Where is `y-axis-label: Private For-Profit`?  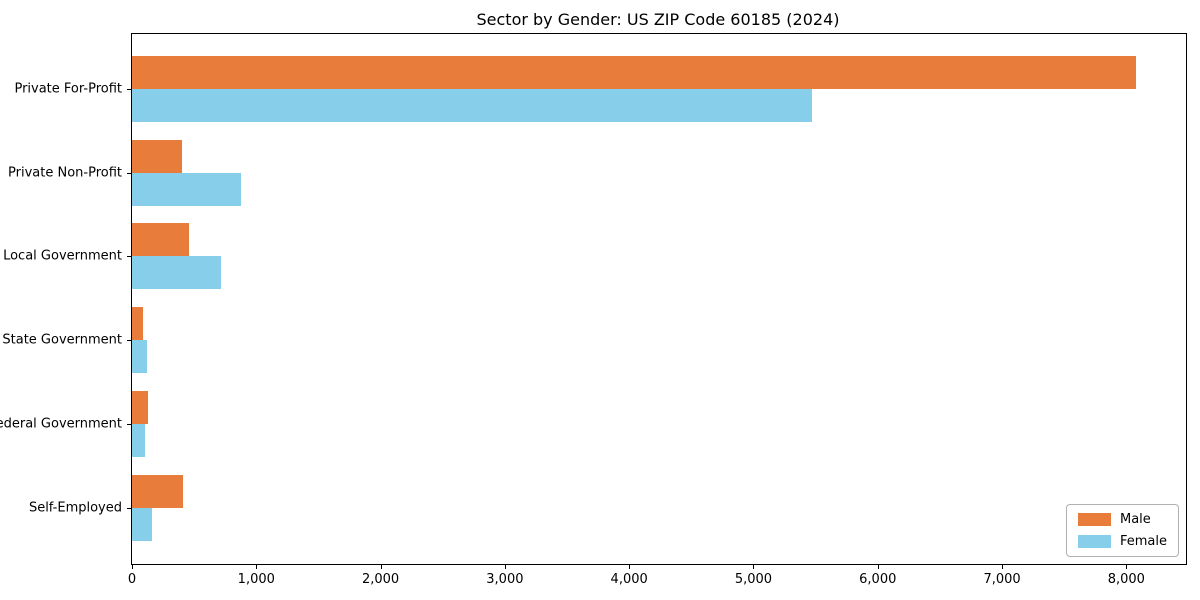 y-axis-label: Private For-Profit is located at coordinates (68, 89).